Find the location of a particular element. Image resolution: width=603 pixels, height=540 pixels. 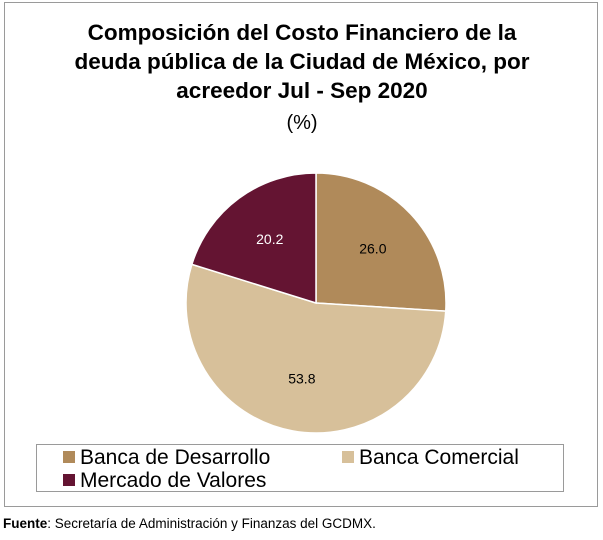

legend-item-mercado-de-valores: Mercado de Valores is located at coordinates (164, 481).